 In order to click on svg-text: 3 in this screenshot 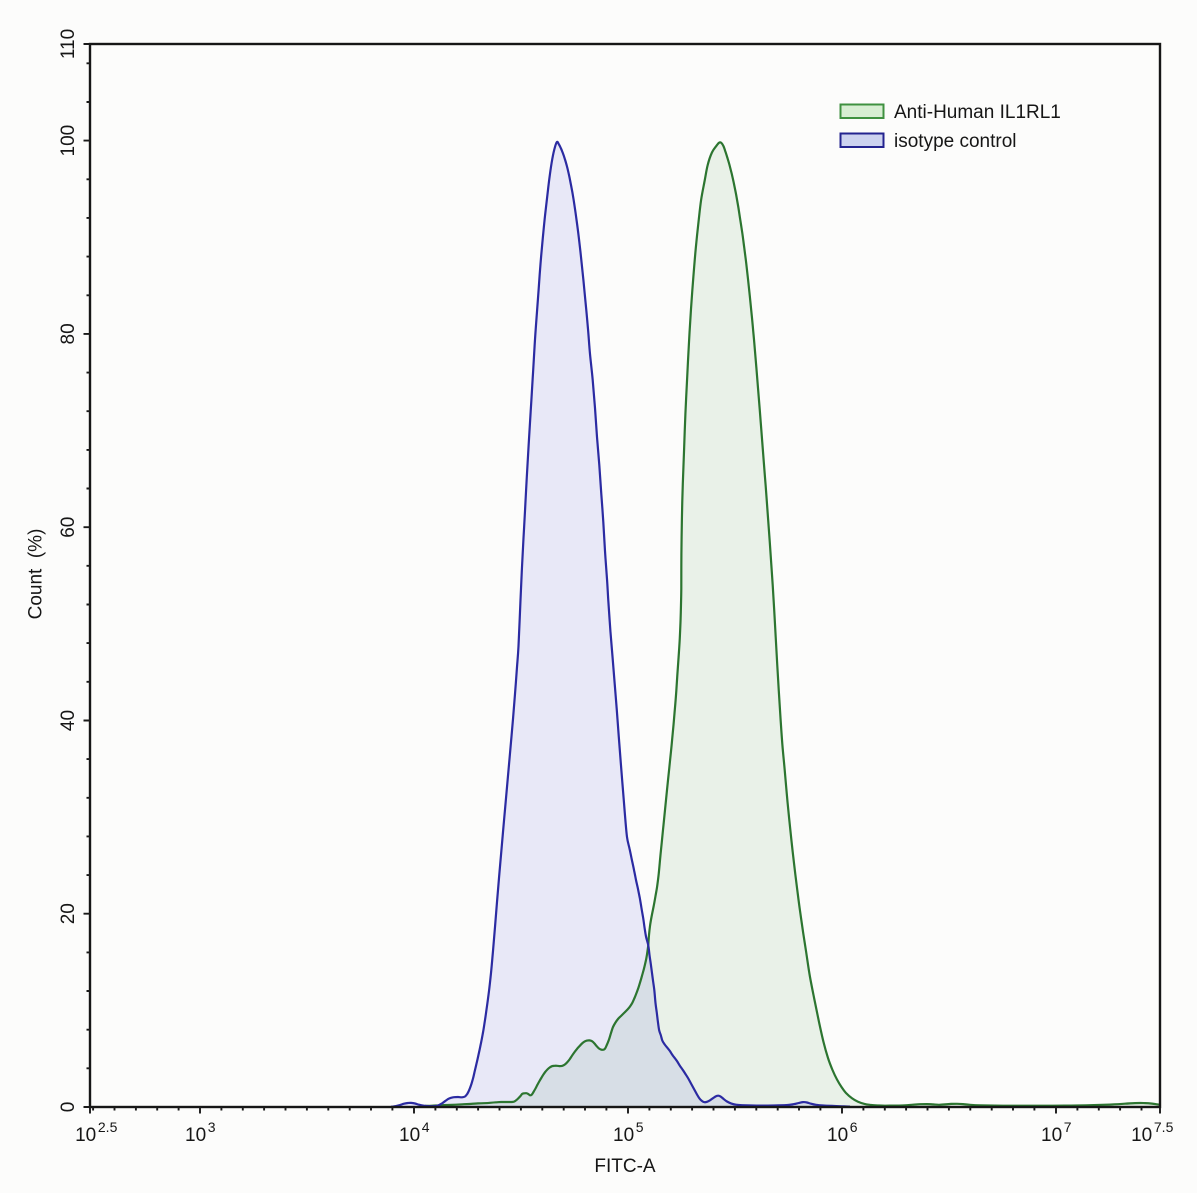, I will do `click(212, 1127)`.